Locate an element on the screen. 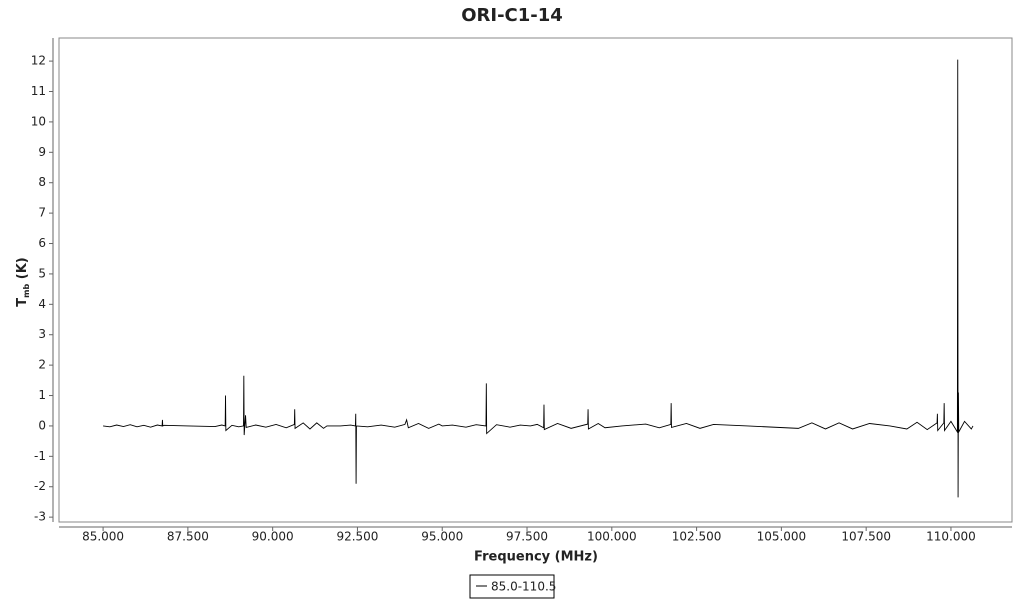 The width and height of the screenshot is (1024, 600). y-tick-label: -1 is located at coordinates (40, 456).